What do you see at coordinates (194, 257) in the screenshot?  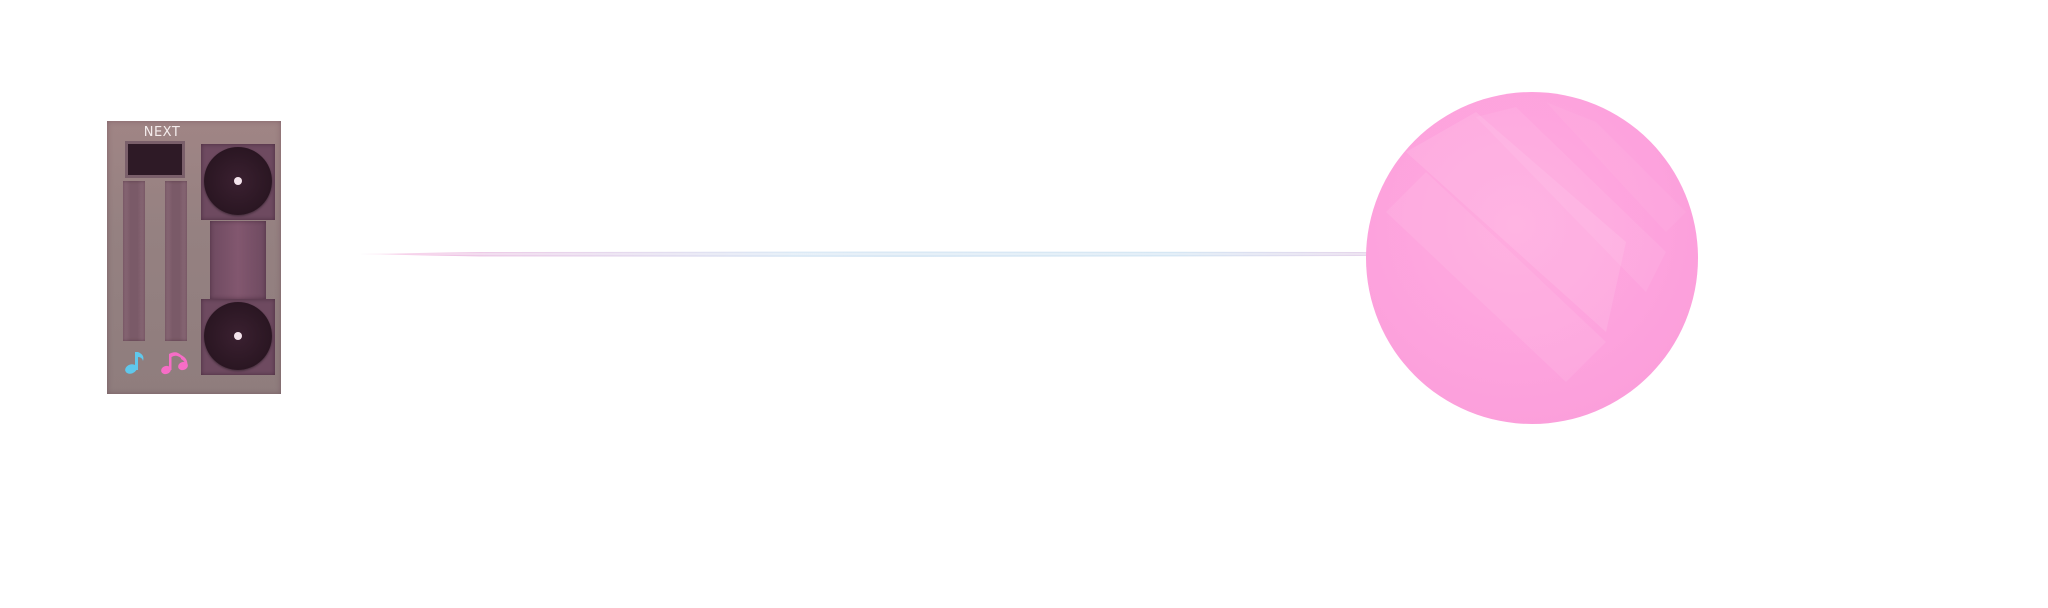 I see `side-panel: NEXT` at bounding box center [194, 257].